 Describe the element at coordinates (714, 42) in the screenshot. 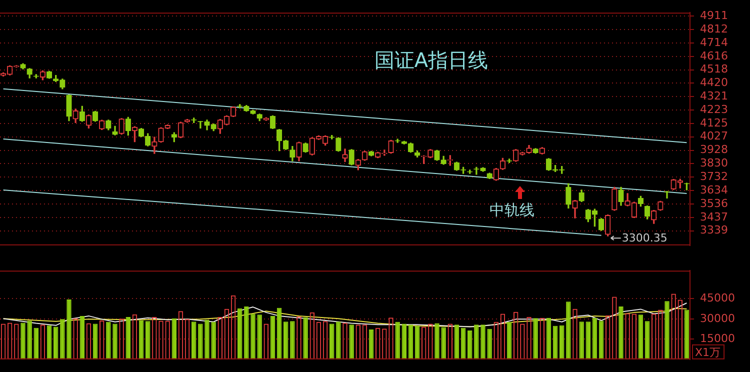

I see `y-tick-label: 4714` at that location.